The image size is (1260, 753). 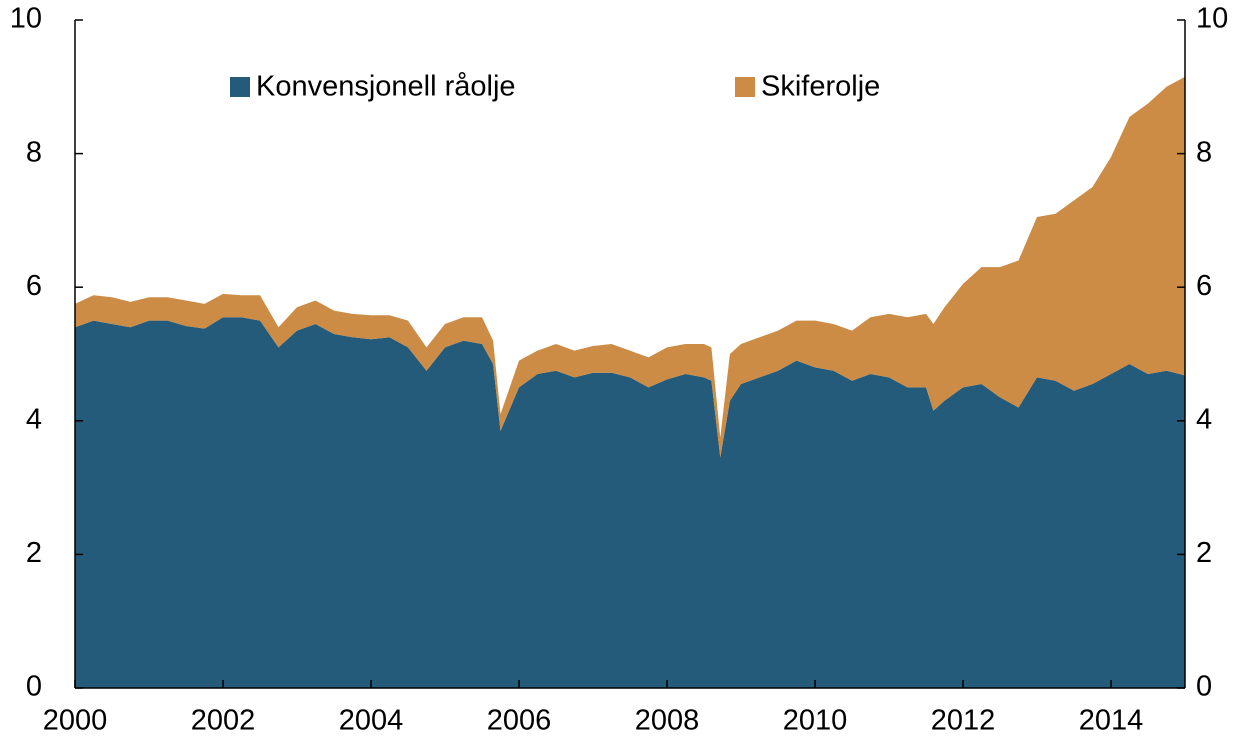 I want to click on y-tick-label-right: 10, so click(x=1212, y=19).